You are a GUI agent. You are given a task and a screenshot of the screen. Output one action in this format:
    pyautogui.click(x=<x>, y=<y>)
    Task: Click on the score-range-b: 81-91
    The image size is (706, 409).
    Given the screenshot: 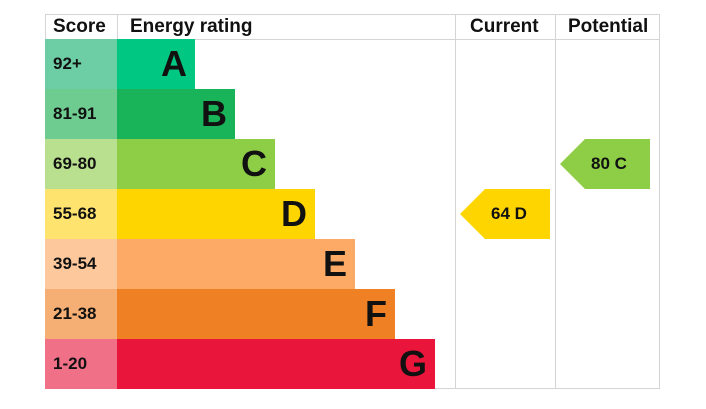 What is the action you would take?
    pyautogui.click(x=81, y=114)
    